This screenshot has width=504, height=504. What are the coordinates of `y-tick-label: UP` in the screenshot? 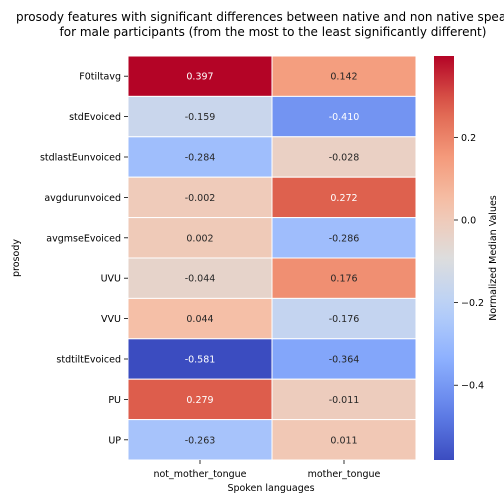 It's located at (114, 440).